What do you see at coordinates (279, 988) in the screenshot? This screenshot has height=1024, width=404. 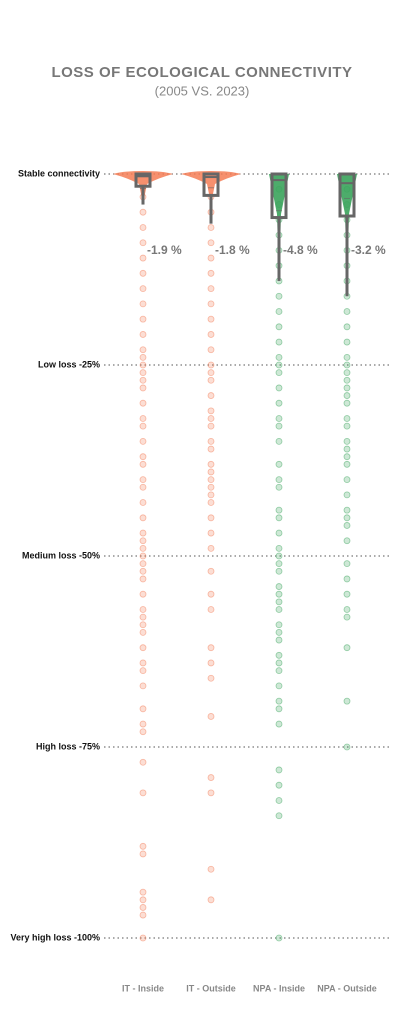 I see `x-tick-label: NPA - Inside` at bounding box center [279, 988].